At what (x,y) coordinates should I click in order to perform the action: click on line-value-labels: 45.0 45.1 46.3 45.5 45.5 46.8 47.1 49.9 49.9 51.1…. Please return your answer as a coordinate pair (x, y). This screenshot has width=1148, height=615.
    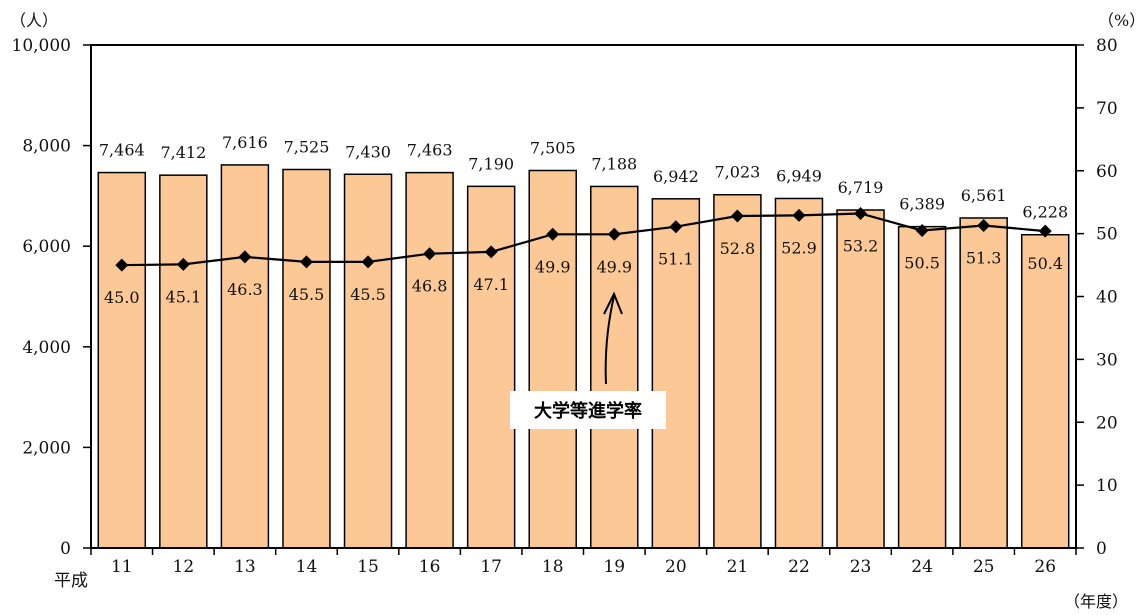
    Looking at the image, I should click on (583, 272).